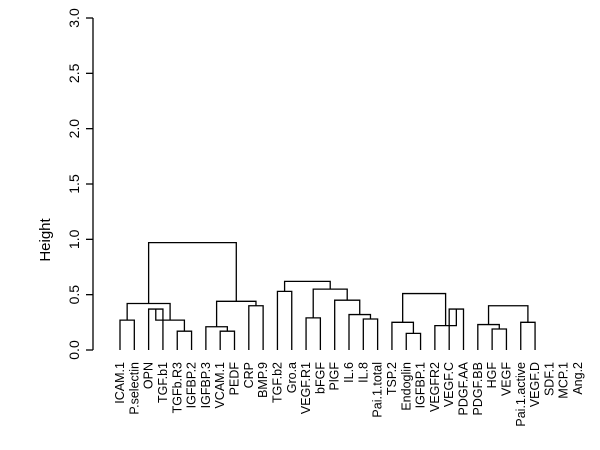 The image size is (600, 450). Describe the element at coordinates (492, 375) in the screenshot. I see `leaf-label: HGF` at that location.